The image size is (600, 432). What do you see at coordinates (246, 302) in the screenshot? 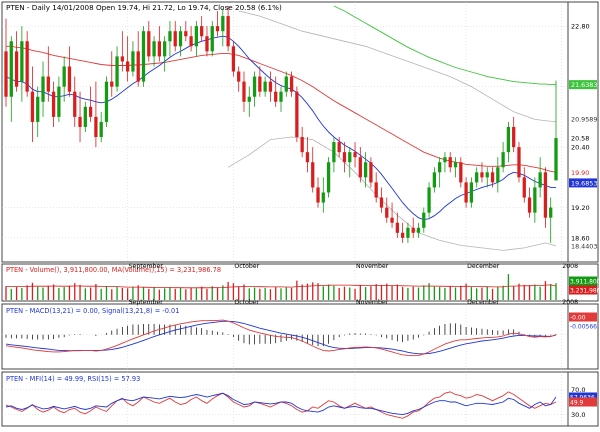
I see `month-label-volume: October` at bounding box center [246, 302].